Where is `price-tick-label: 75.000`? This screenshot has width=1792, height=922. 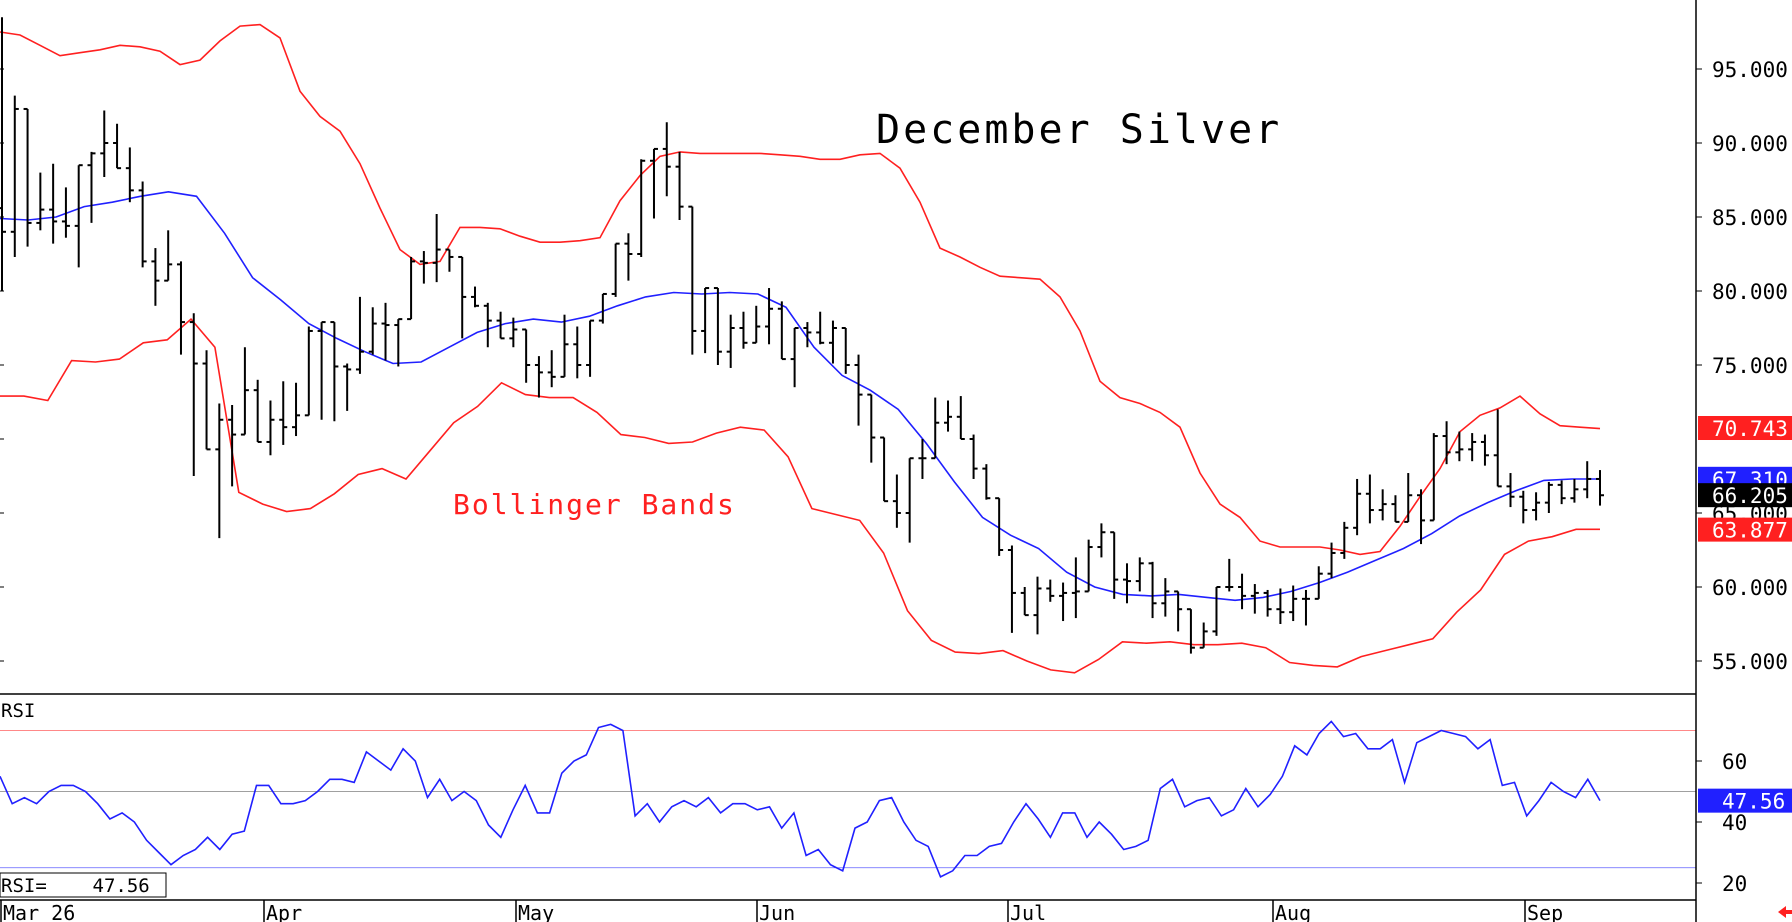
price-tick-label: 75.000 is located at coordinates (1750, 366).